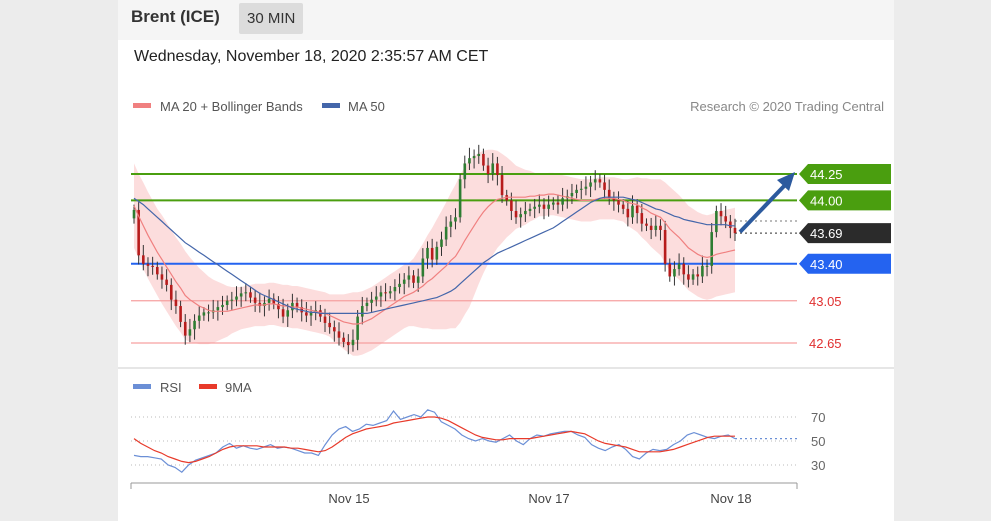 The height and width of the screenshot is (521, 991). I want to click on level-tag-44.25, so click(845, 174).